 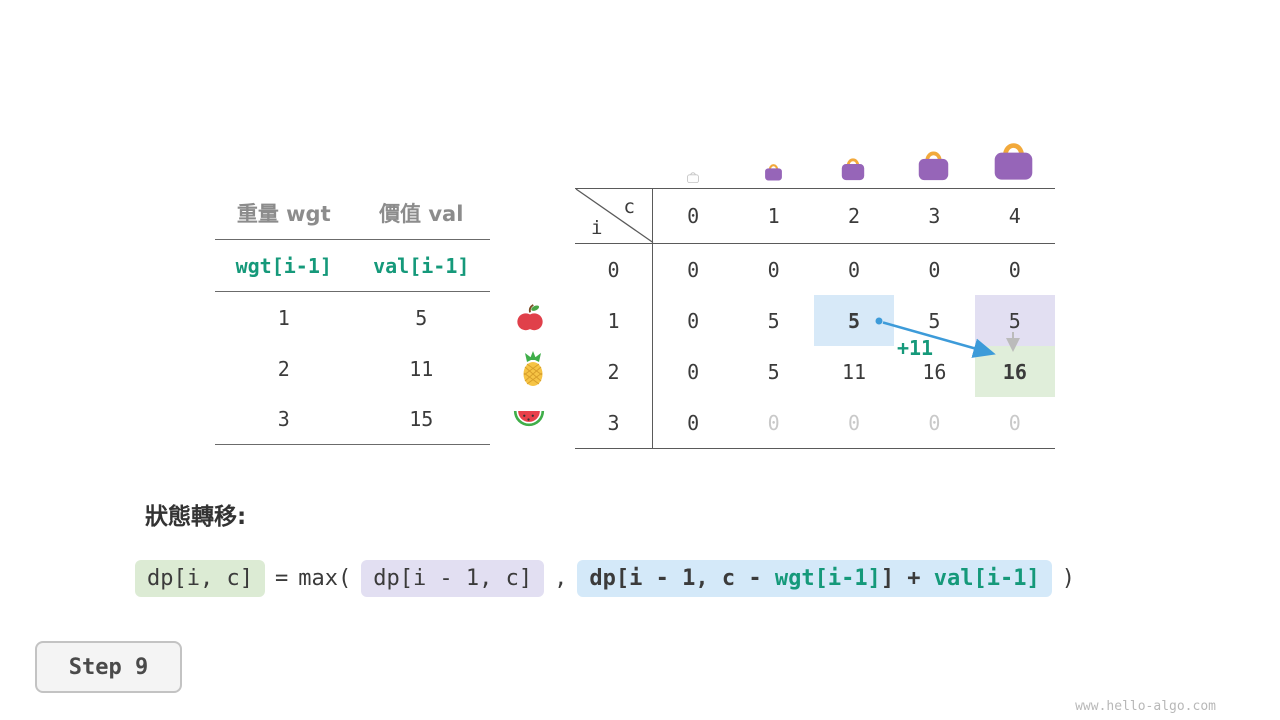 What do you see at coordinates (815, 269) in the screenshot?
I see `dp-row-0: 0 0 0 0 0 0` at bounding box center [815, 269].